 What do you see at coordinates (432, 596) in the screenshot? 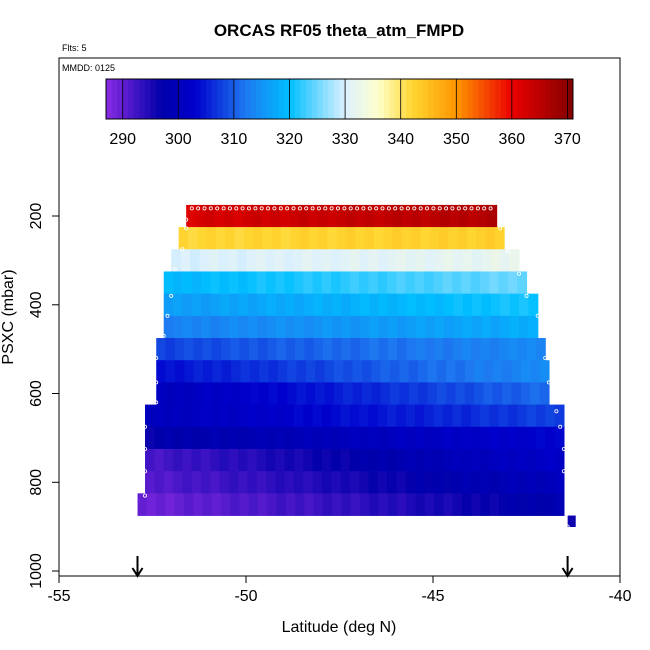
I see `x-tick-label: -45` at bounding box center [432, 596].